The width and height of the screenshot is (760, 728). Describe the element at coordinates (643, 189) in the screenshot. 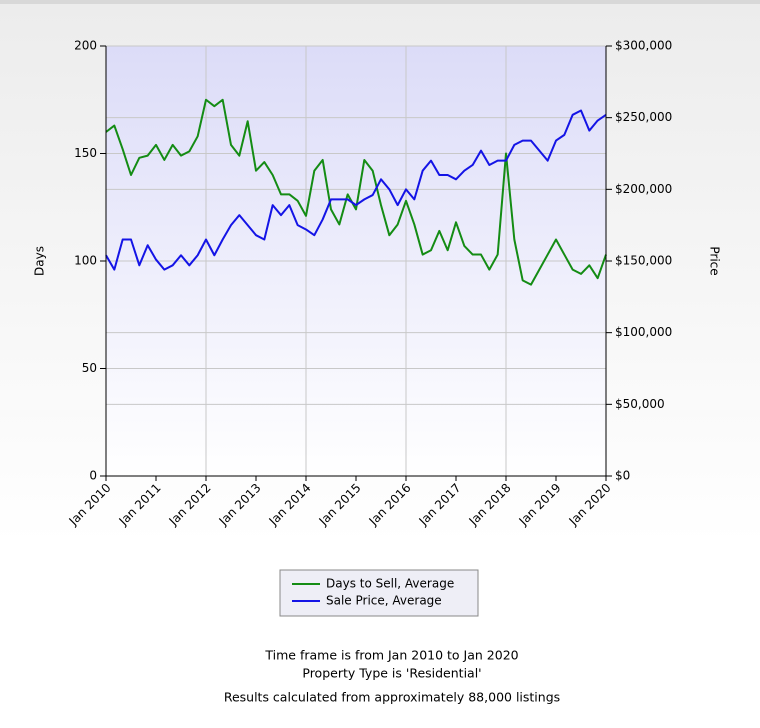

I see `y2-tick-label: $200,000` at that location.